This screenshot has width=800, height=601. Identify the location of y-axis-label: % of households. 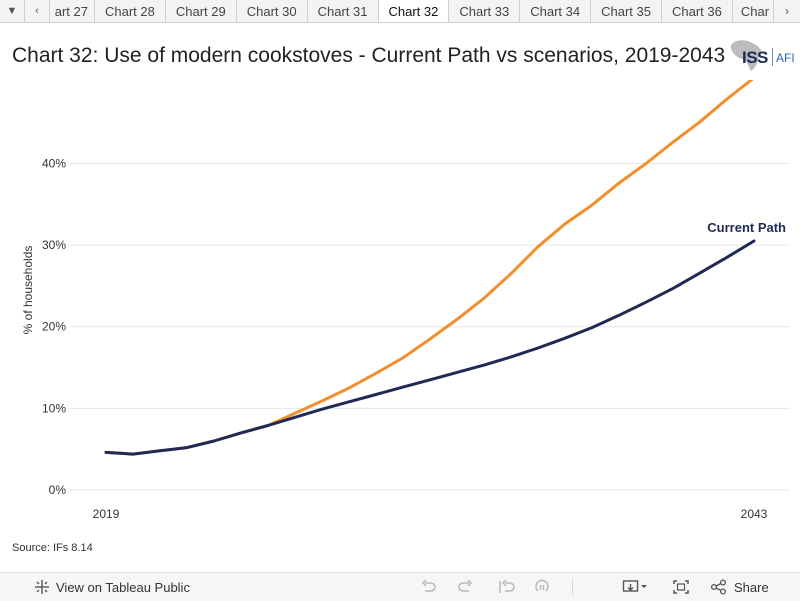
(28, 290).